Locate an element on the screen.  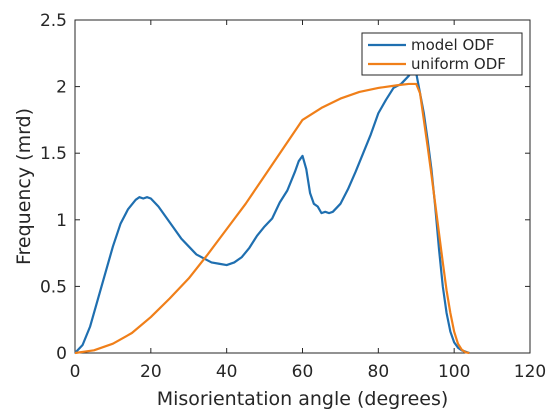
x-tick-label: 0 is located at coordinates (75, 372).